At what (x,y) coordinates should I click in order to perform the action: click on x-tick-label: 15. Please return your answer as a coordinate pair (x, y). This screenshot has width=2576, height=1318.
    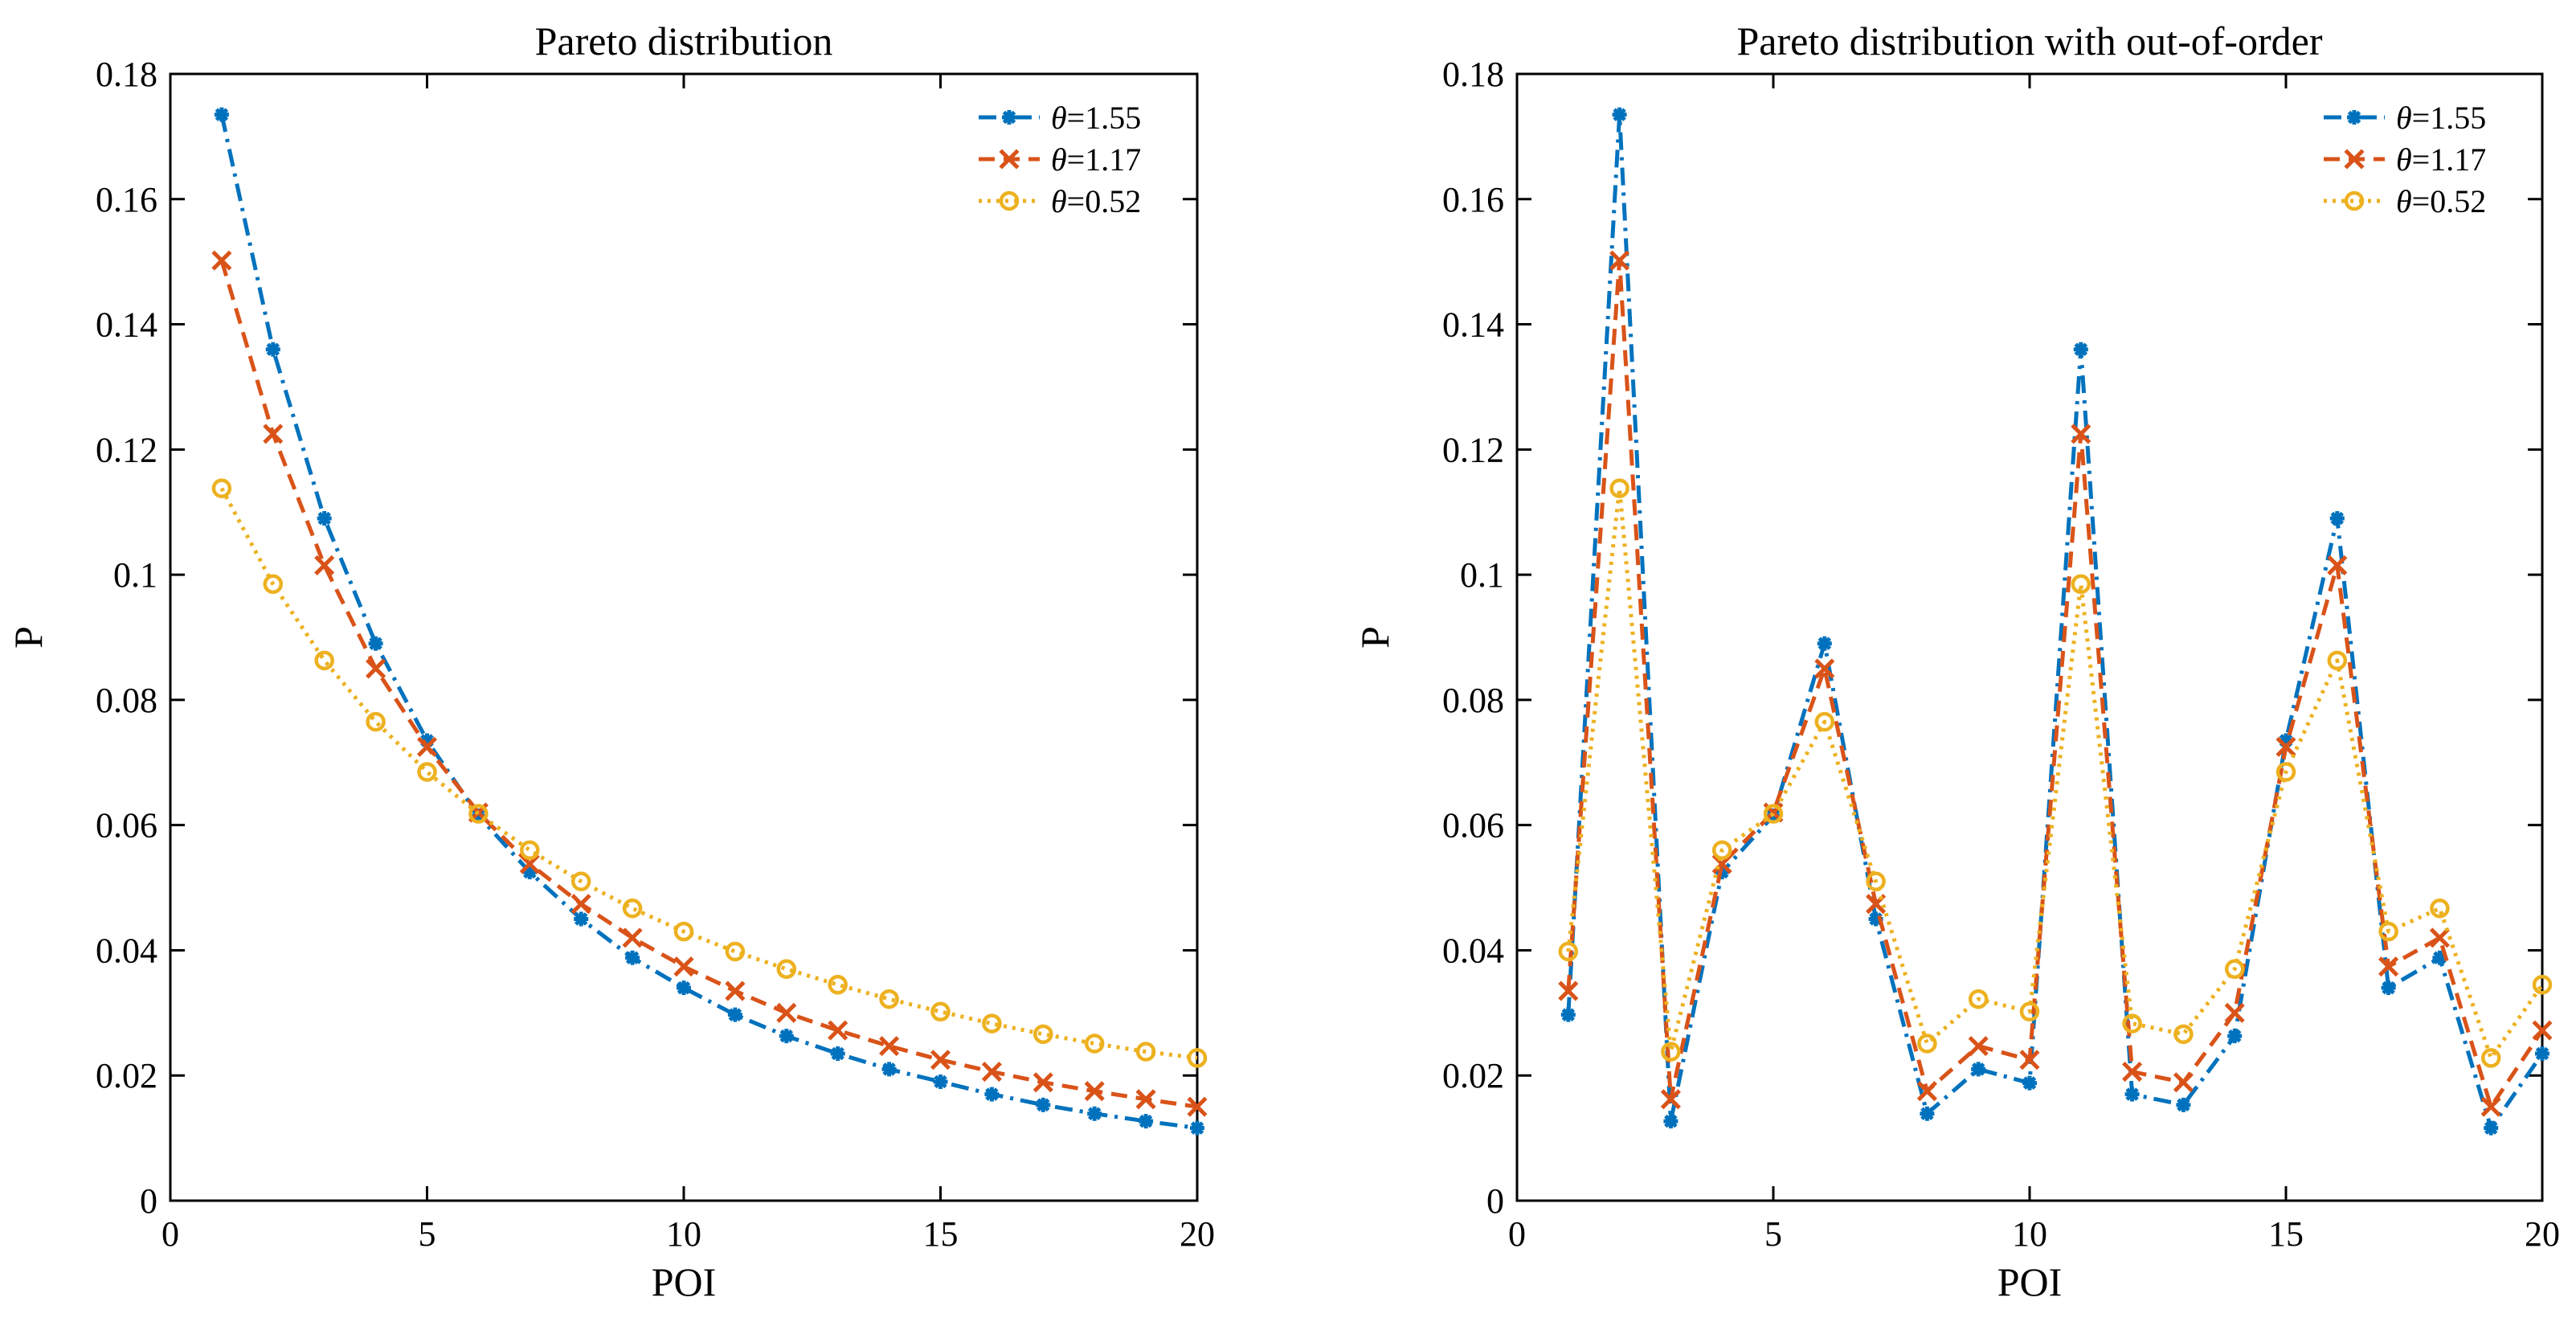
    Looking at the image, I should click on (2286, 1234).